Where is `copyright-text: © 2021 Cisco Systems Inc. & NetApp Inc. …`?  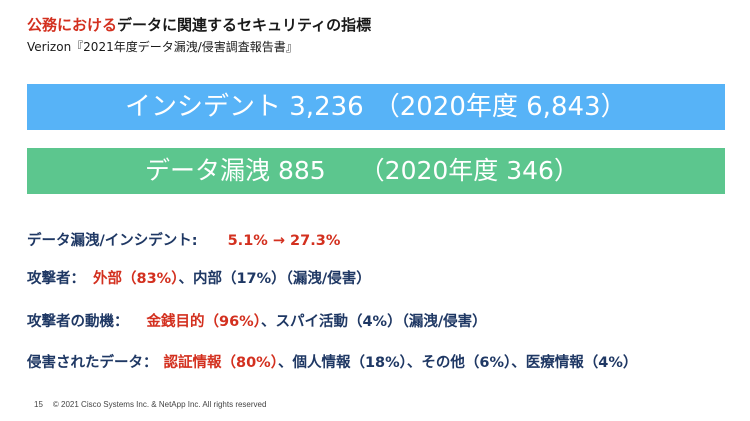 copyright-text: © 2021 Cisco Systems Inc. & NetApp Inc. … is located at coordinates (159, 404).